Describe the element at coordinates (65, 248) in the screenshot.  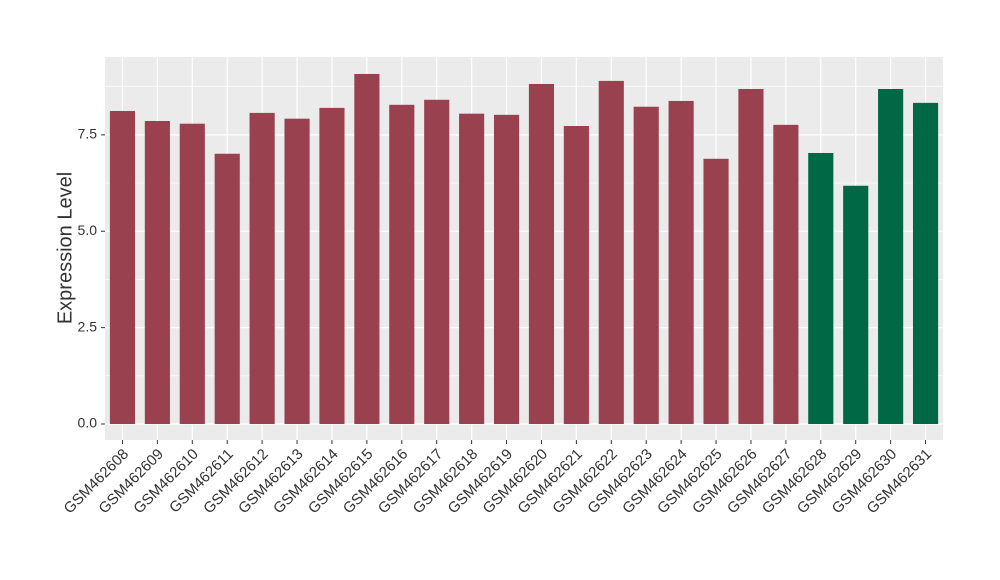
I see `y-axis-label: Expression Level` at that location.